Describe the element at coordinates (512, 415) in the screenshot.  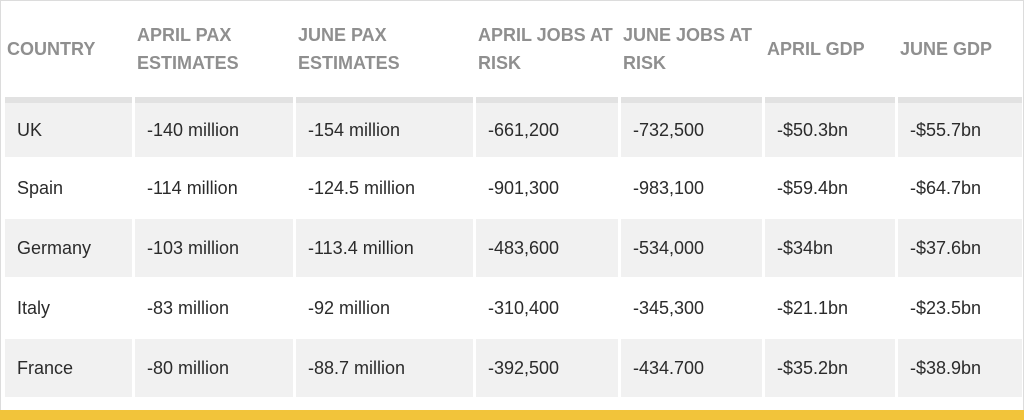
I see `accent-bar` at that location.